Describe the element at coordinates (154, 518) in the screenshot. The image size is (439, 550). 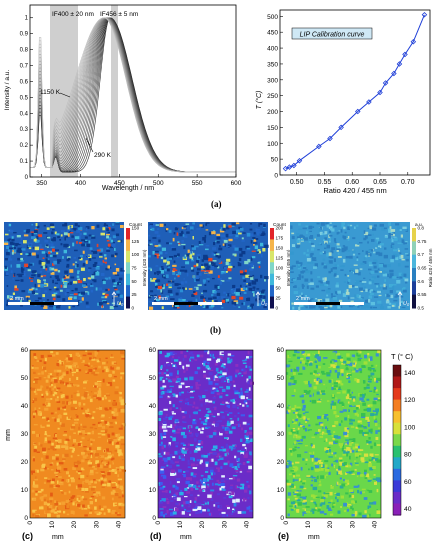
I see `map-ytick-label: 0` at that location.